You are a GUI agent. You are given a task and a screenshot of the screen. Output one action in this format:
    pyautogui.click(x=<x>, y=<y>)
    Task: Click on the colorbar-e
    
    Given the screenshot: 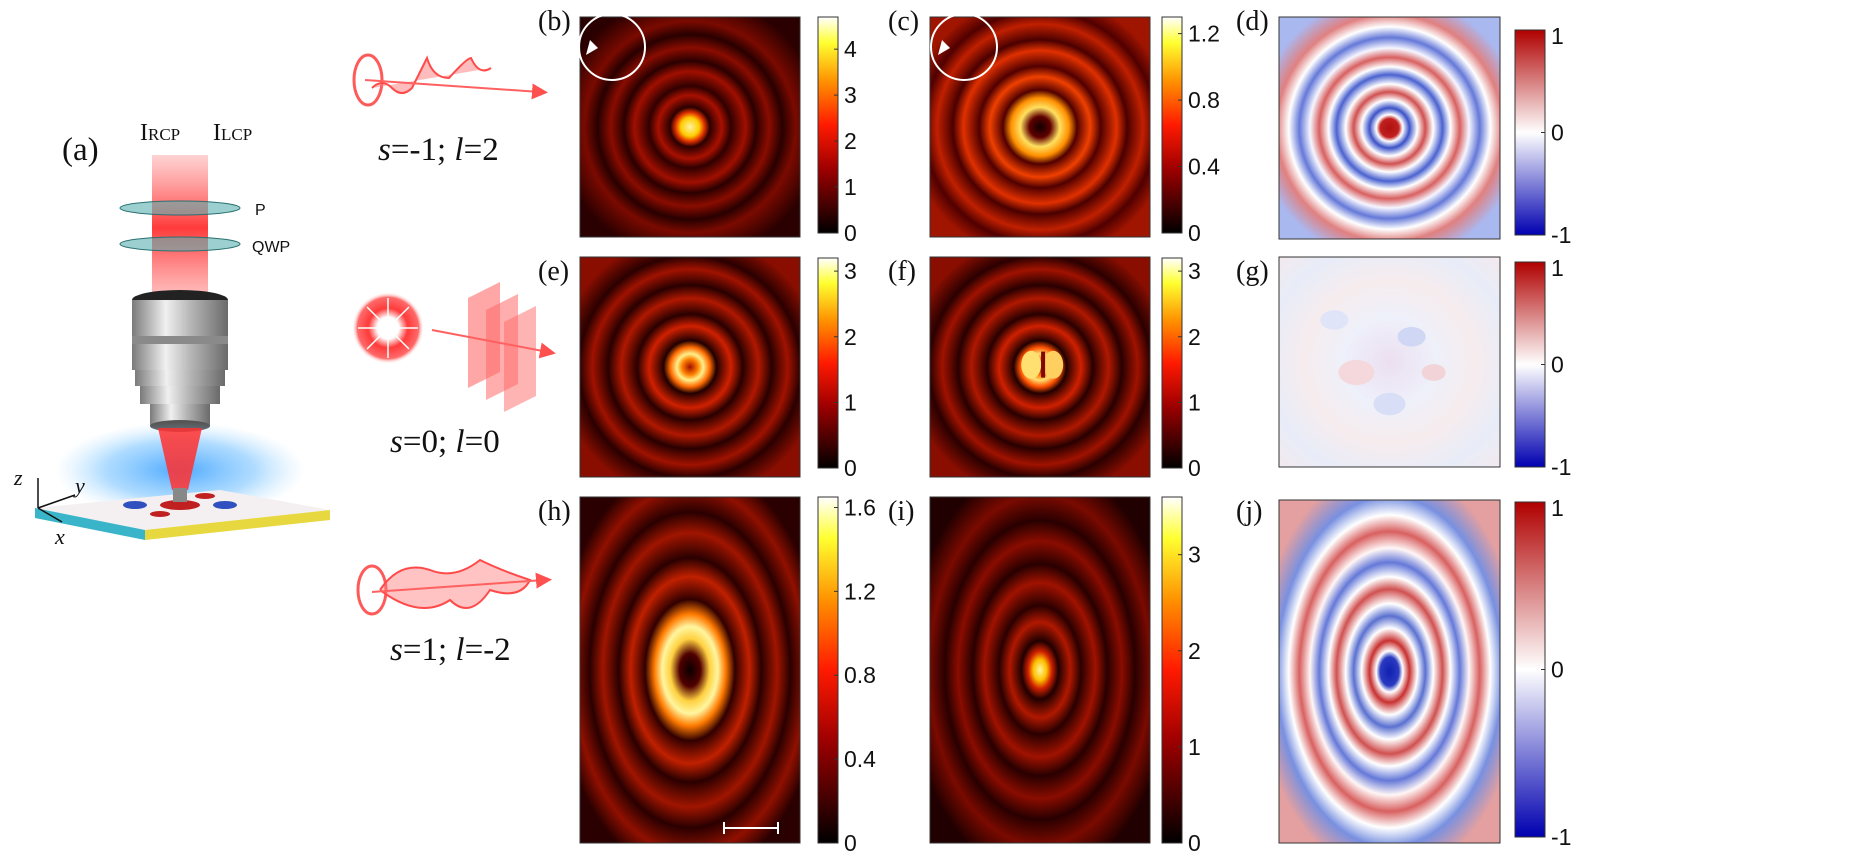 What is the action you would take?
    pyautogui.click(x=828, y=363)
    